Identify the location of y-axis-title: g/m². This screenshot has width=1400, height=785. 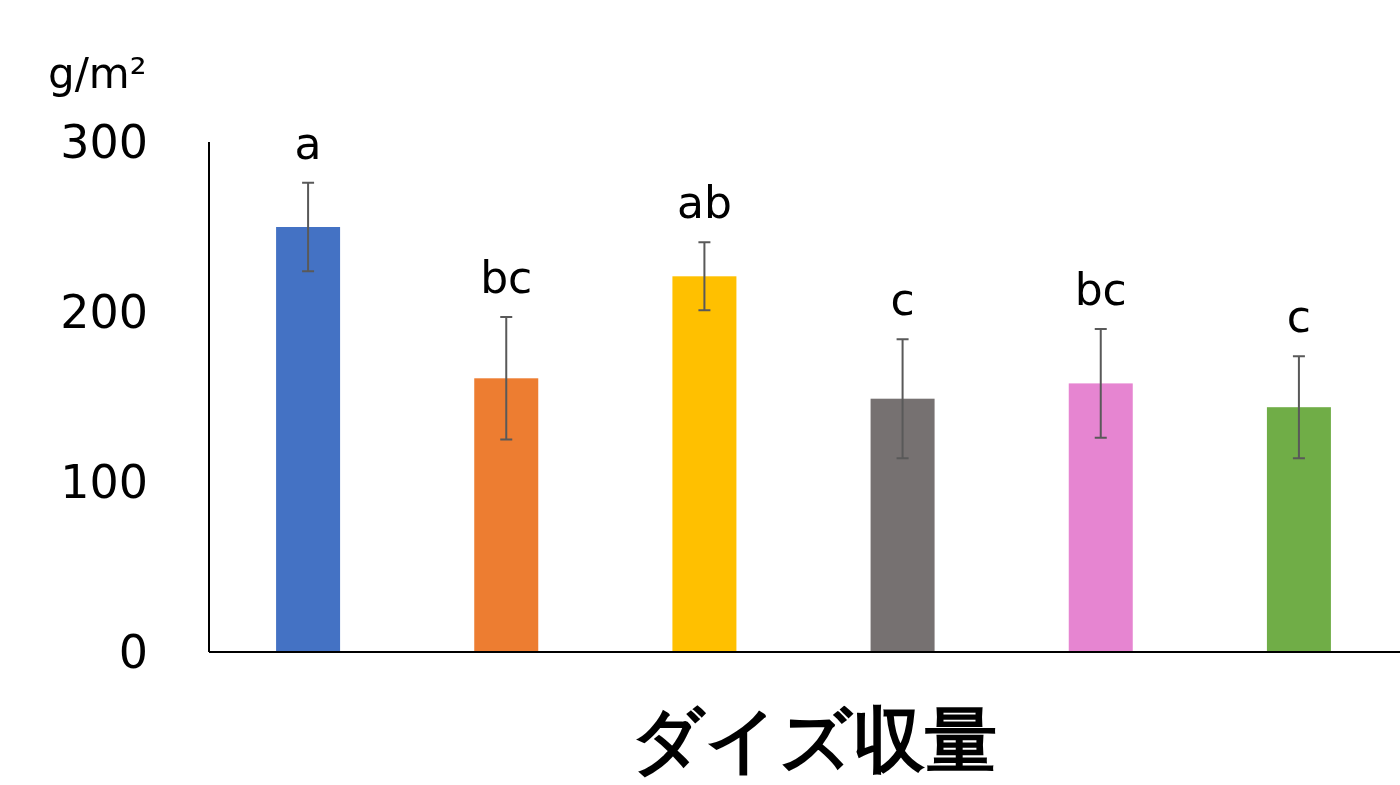
(97, 73).